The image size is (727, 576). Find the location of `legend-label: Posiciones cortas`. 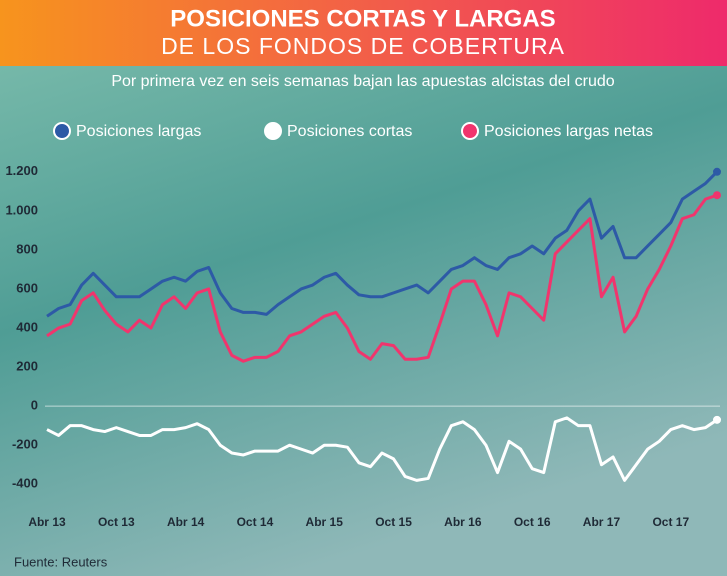

legend-label: Posiciones cortas is located at coordinates (349, 131).